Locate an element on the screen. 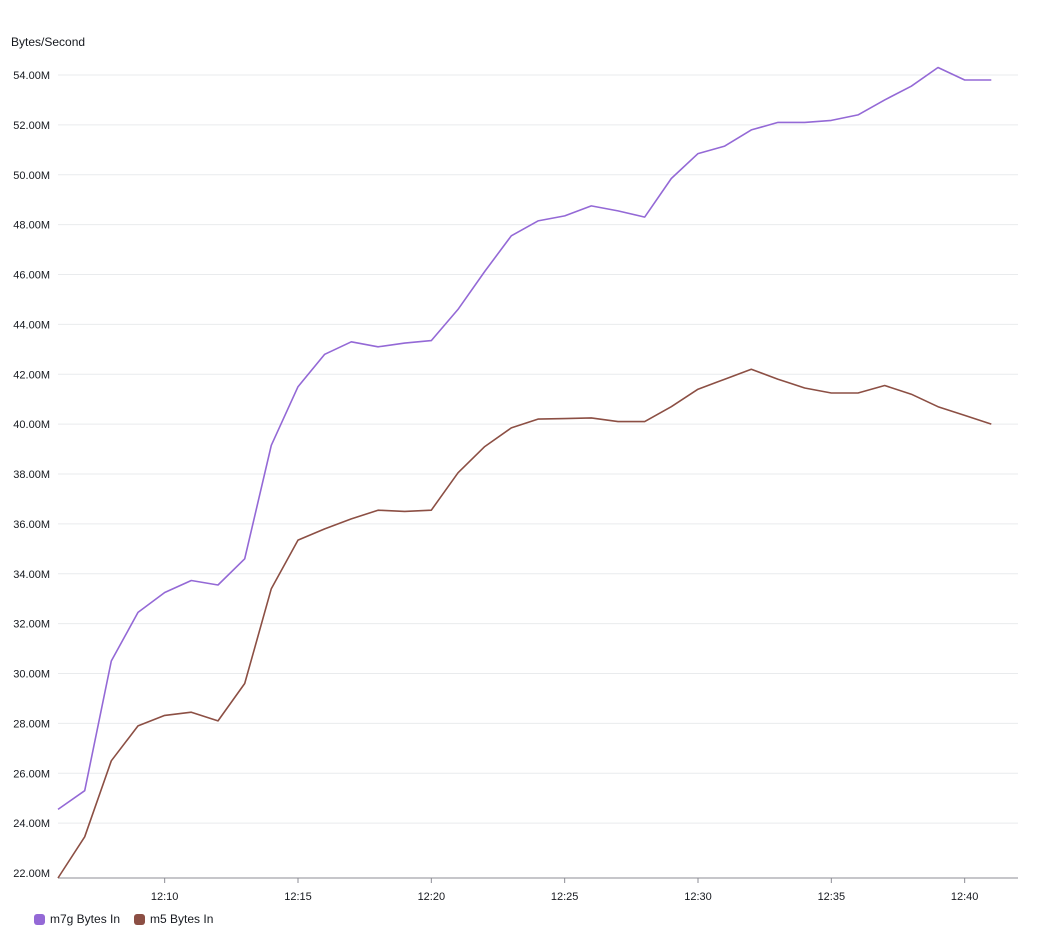 The height and width of the screenshot is (950, 1046). y-tick-label: 34.00M is located at coordinates (31, 575).